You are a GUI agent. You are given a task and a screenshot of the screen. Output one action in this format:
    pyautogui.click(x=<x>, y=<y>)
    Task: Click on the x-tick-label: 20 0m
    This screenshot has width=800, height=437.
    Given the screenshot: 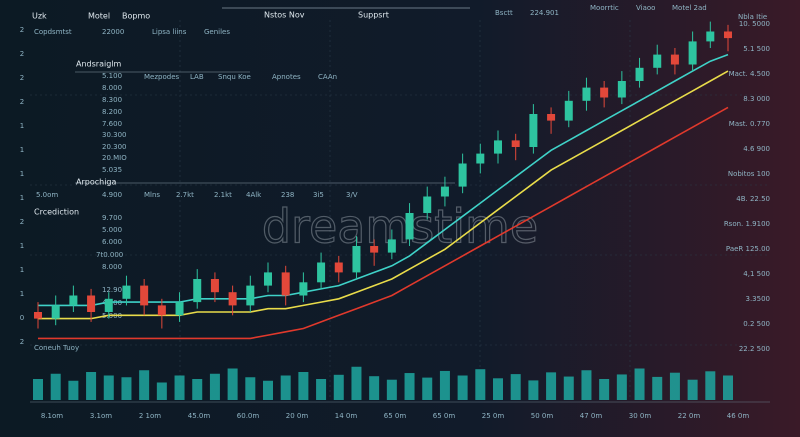 What is the action you would take?
    pyautogui.click(x=297, y=416)
    